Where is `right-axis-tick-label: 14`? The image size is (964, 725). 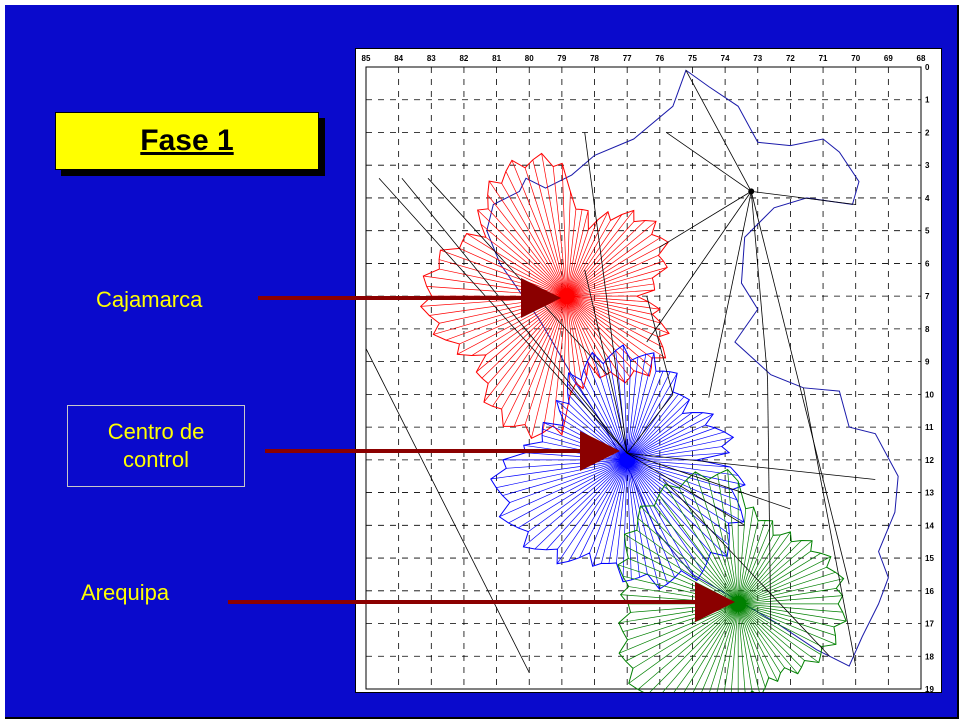
right-axis-tick-label: 14 is located at coordinates (929, 525).